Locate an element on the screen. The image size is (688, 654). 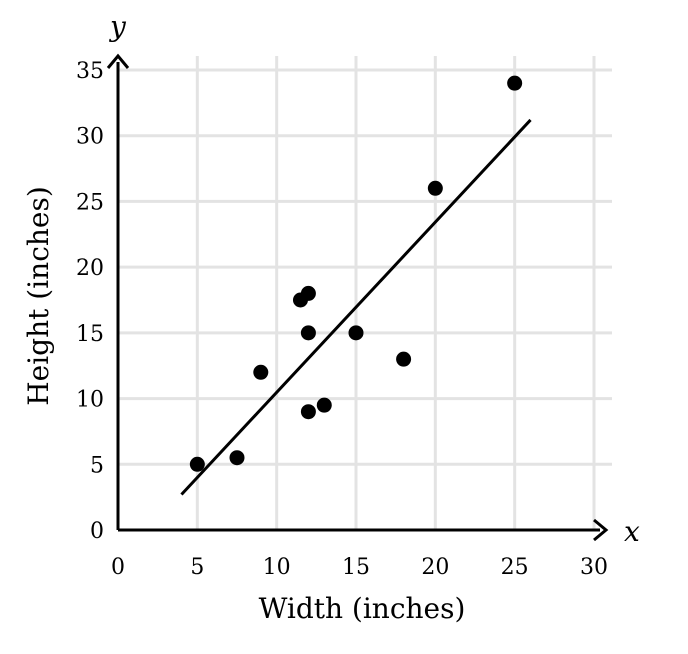
y-axis-variable: y is located at coordinates (117, 26).